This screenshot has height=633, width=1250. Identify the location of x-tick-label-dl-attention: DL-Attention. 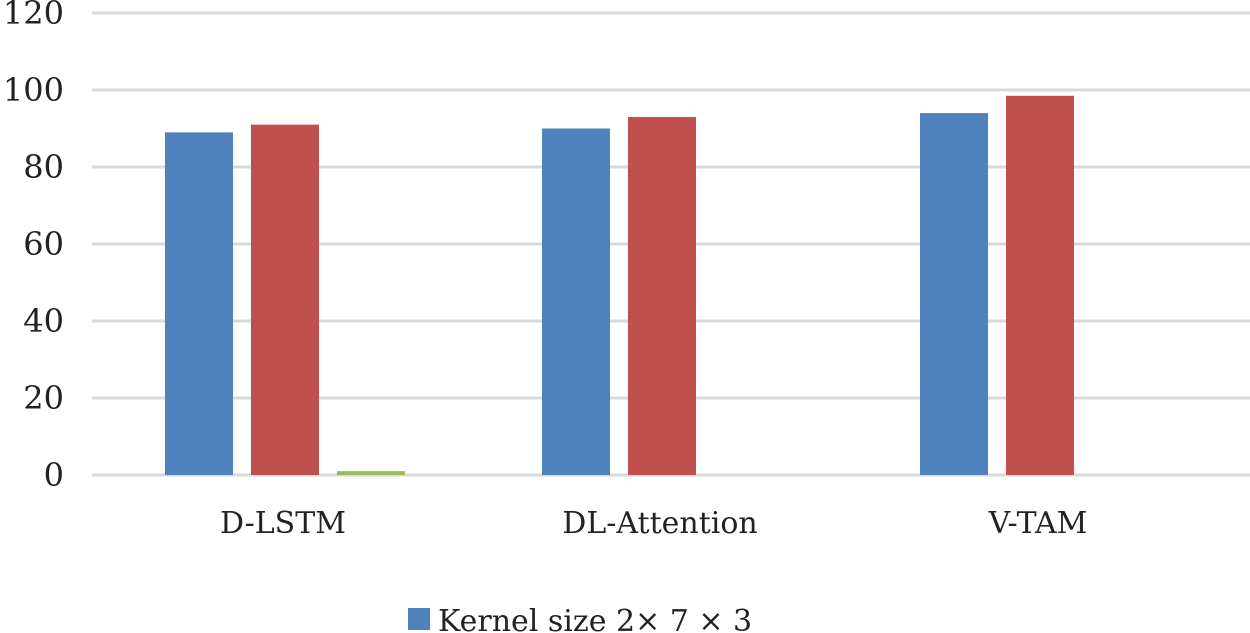
(659, 523).